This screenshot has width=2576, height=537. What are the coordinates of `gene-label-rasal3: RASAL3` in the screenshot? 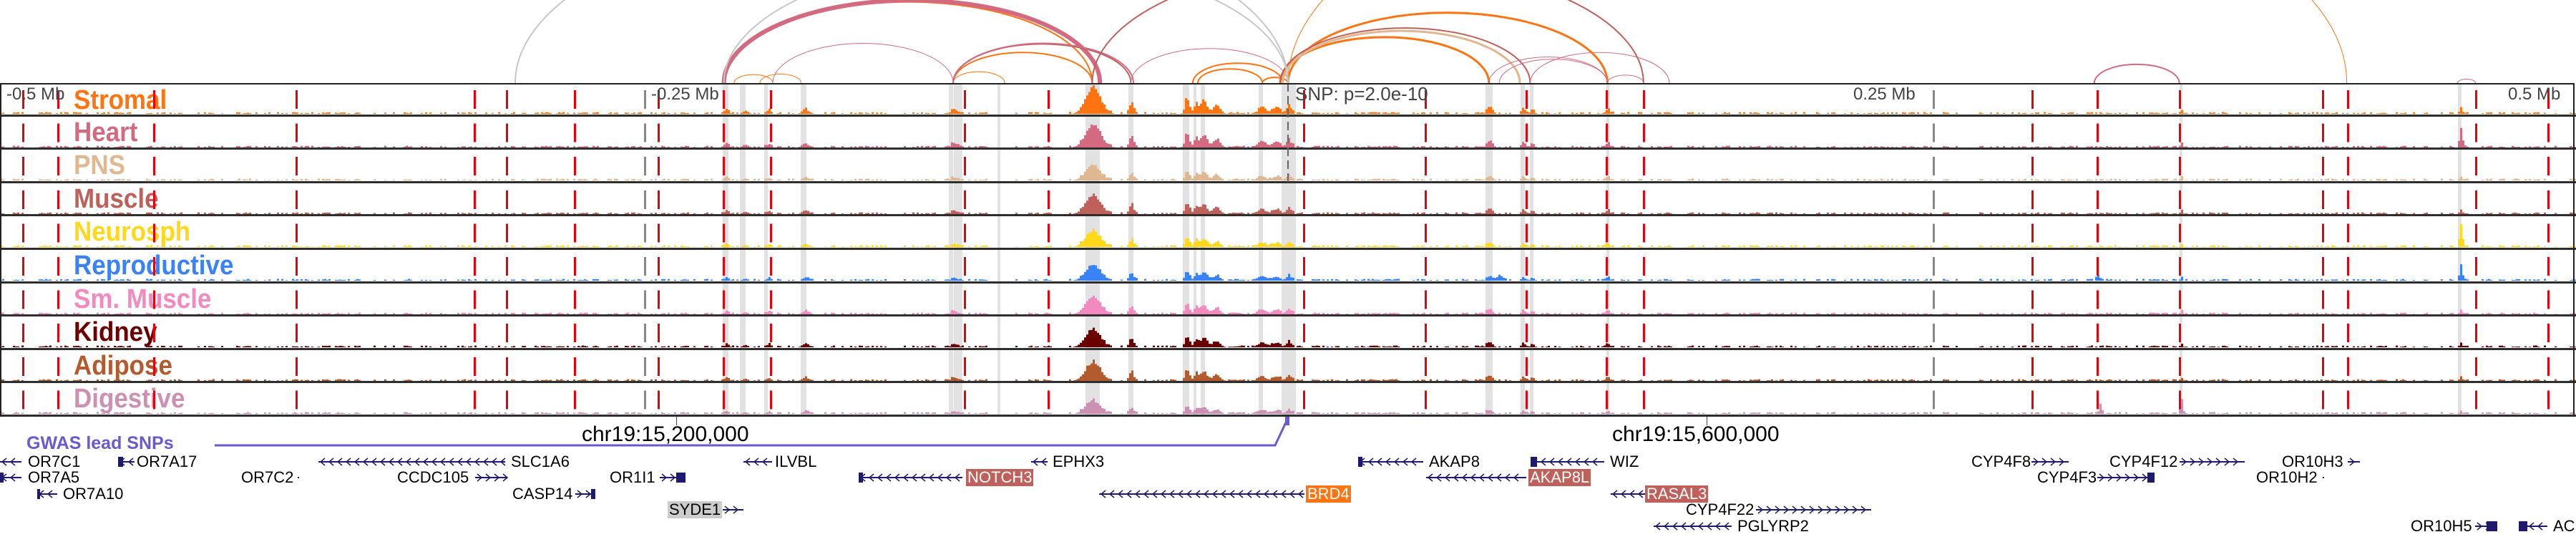 It's located at (1677, 494).